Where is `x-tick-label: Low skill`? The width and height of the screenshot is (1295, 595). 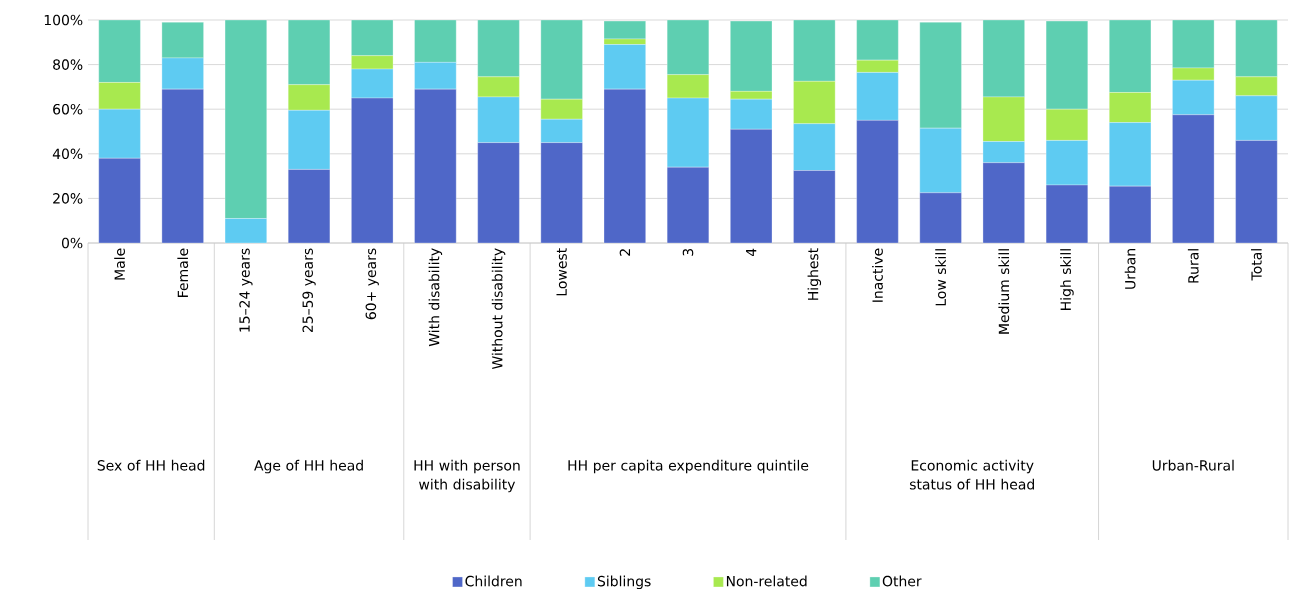 x-tick-label: Low skill is located at coordinates (941, 277).